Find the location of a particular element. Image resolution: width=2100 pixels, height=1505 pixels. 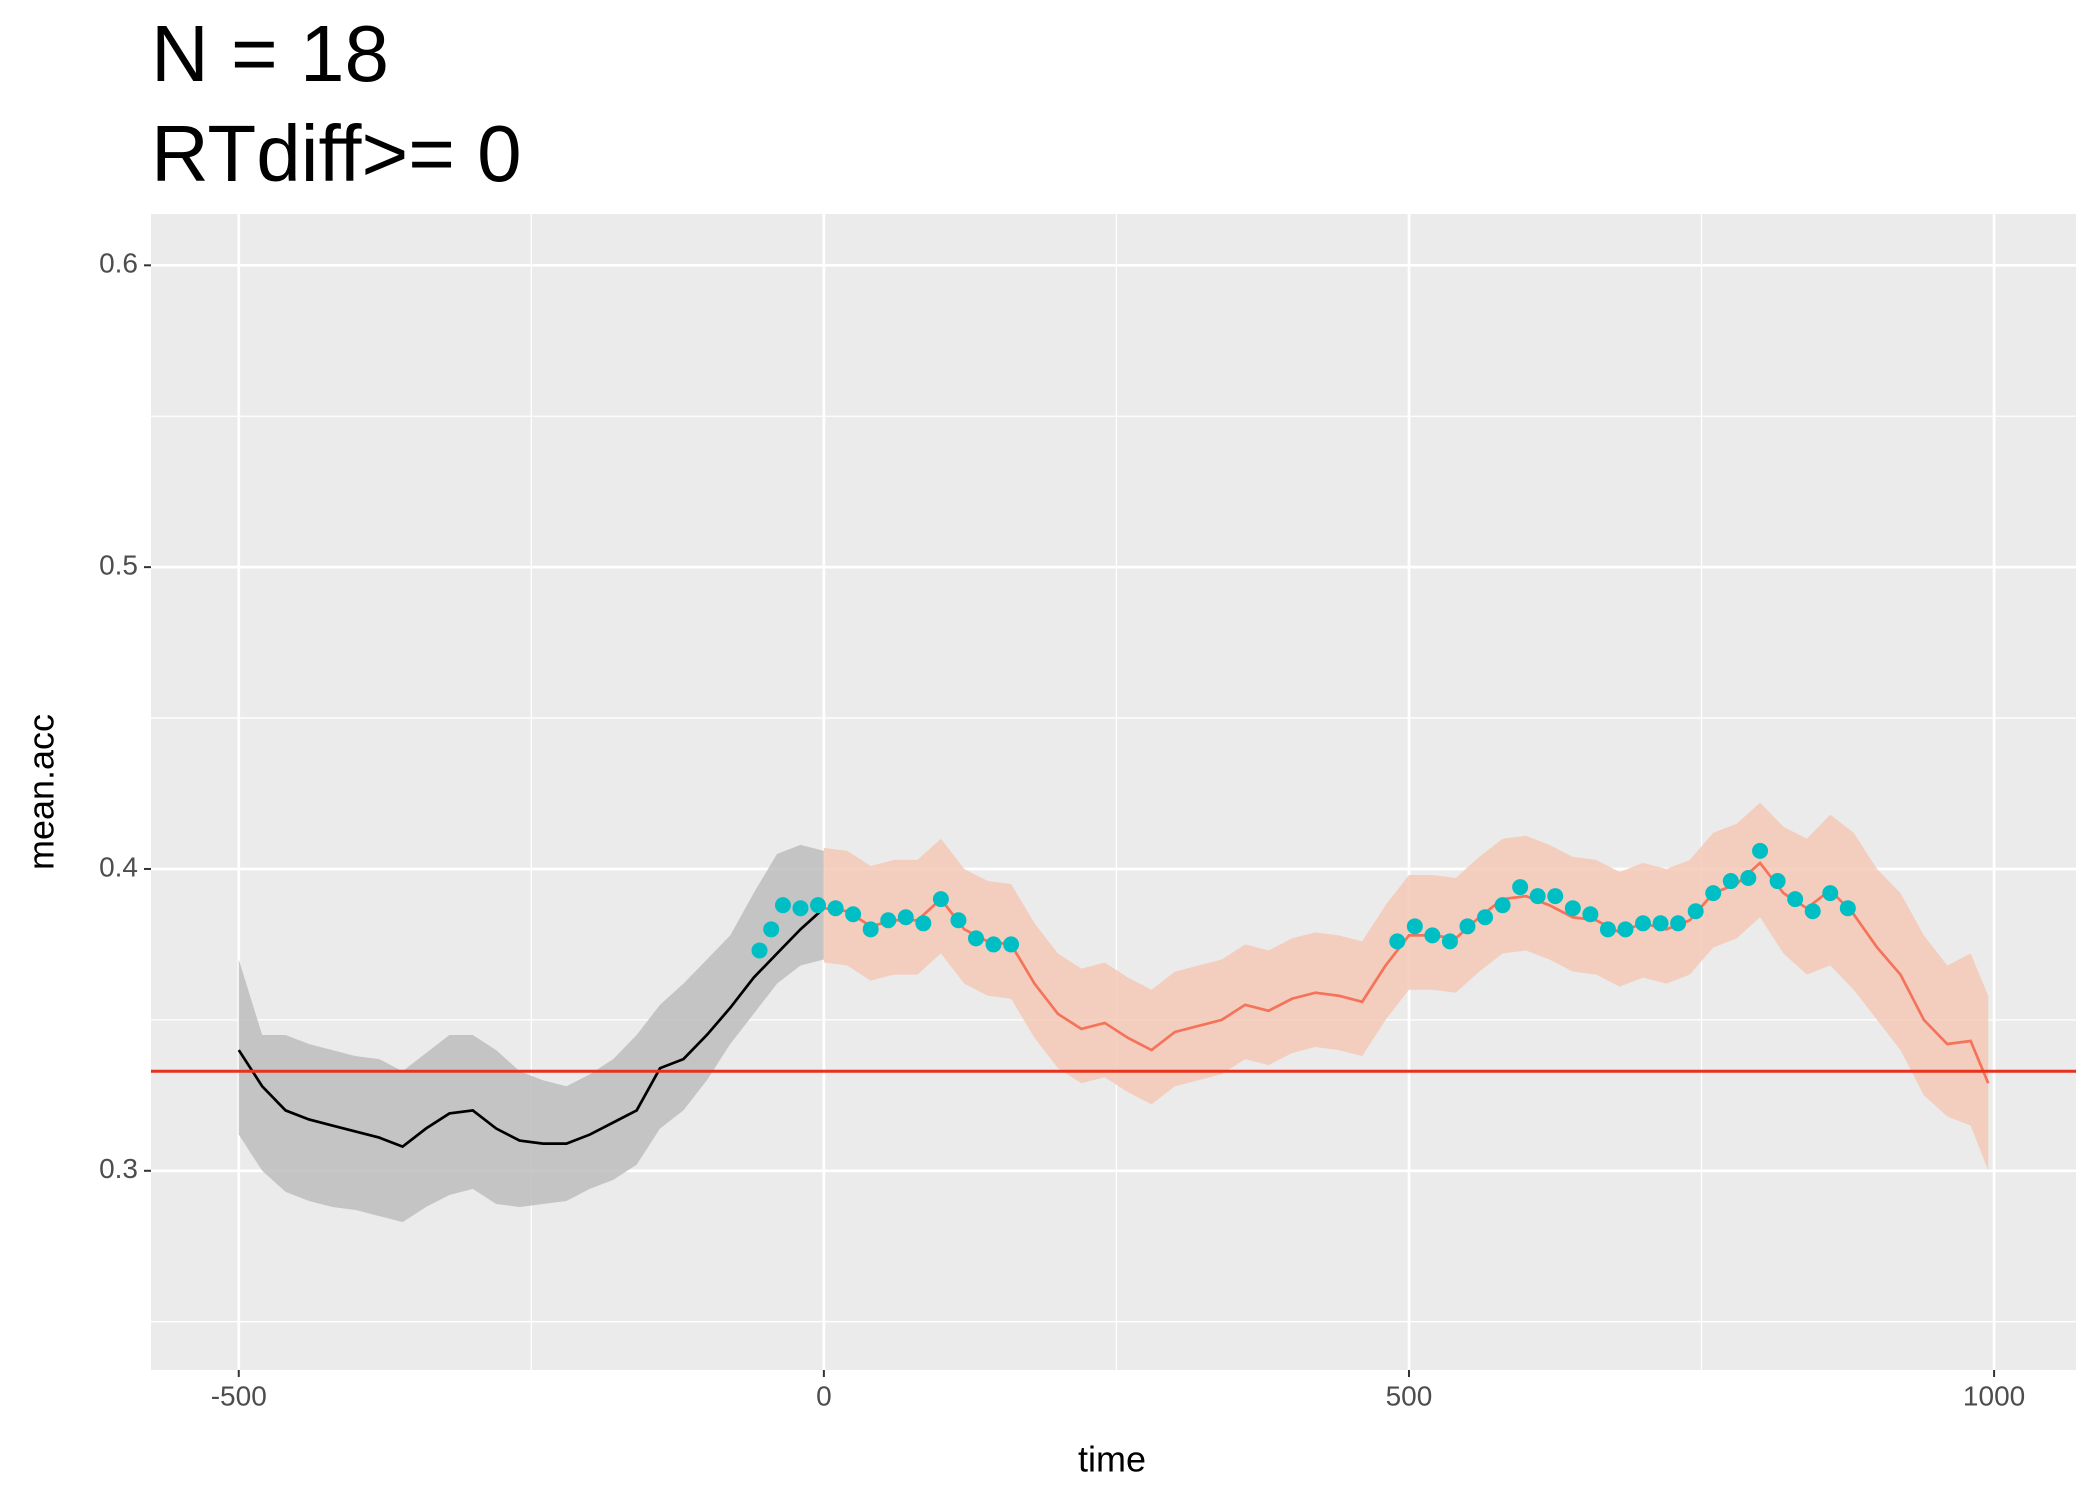

x-tick-label: -500 is located at coordinates (239, 1395).